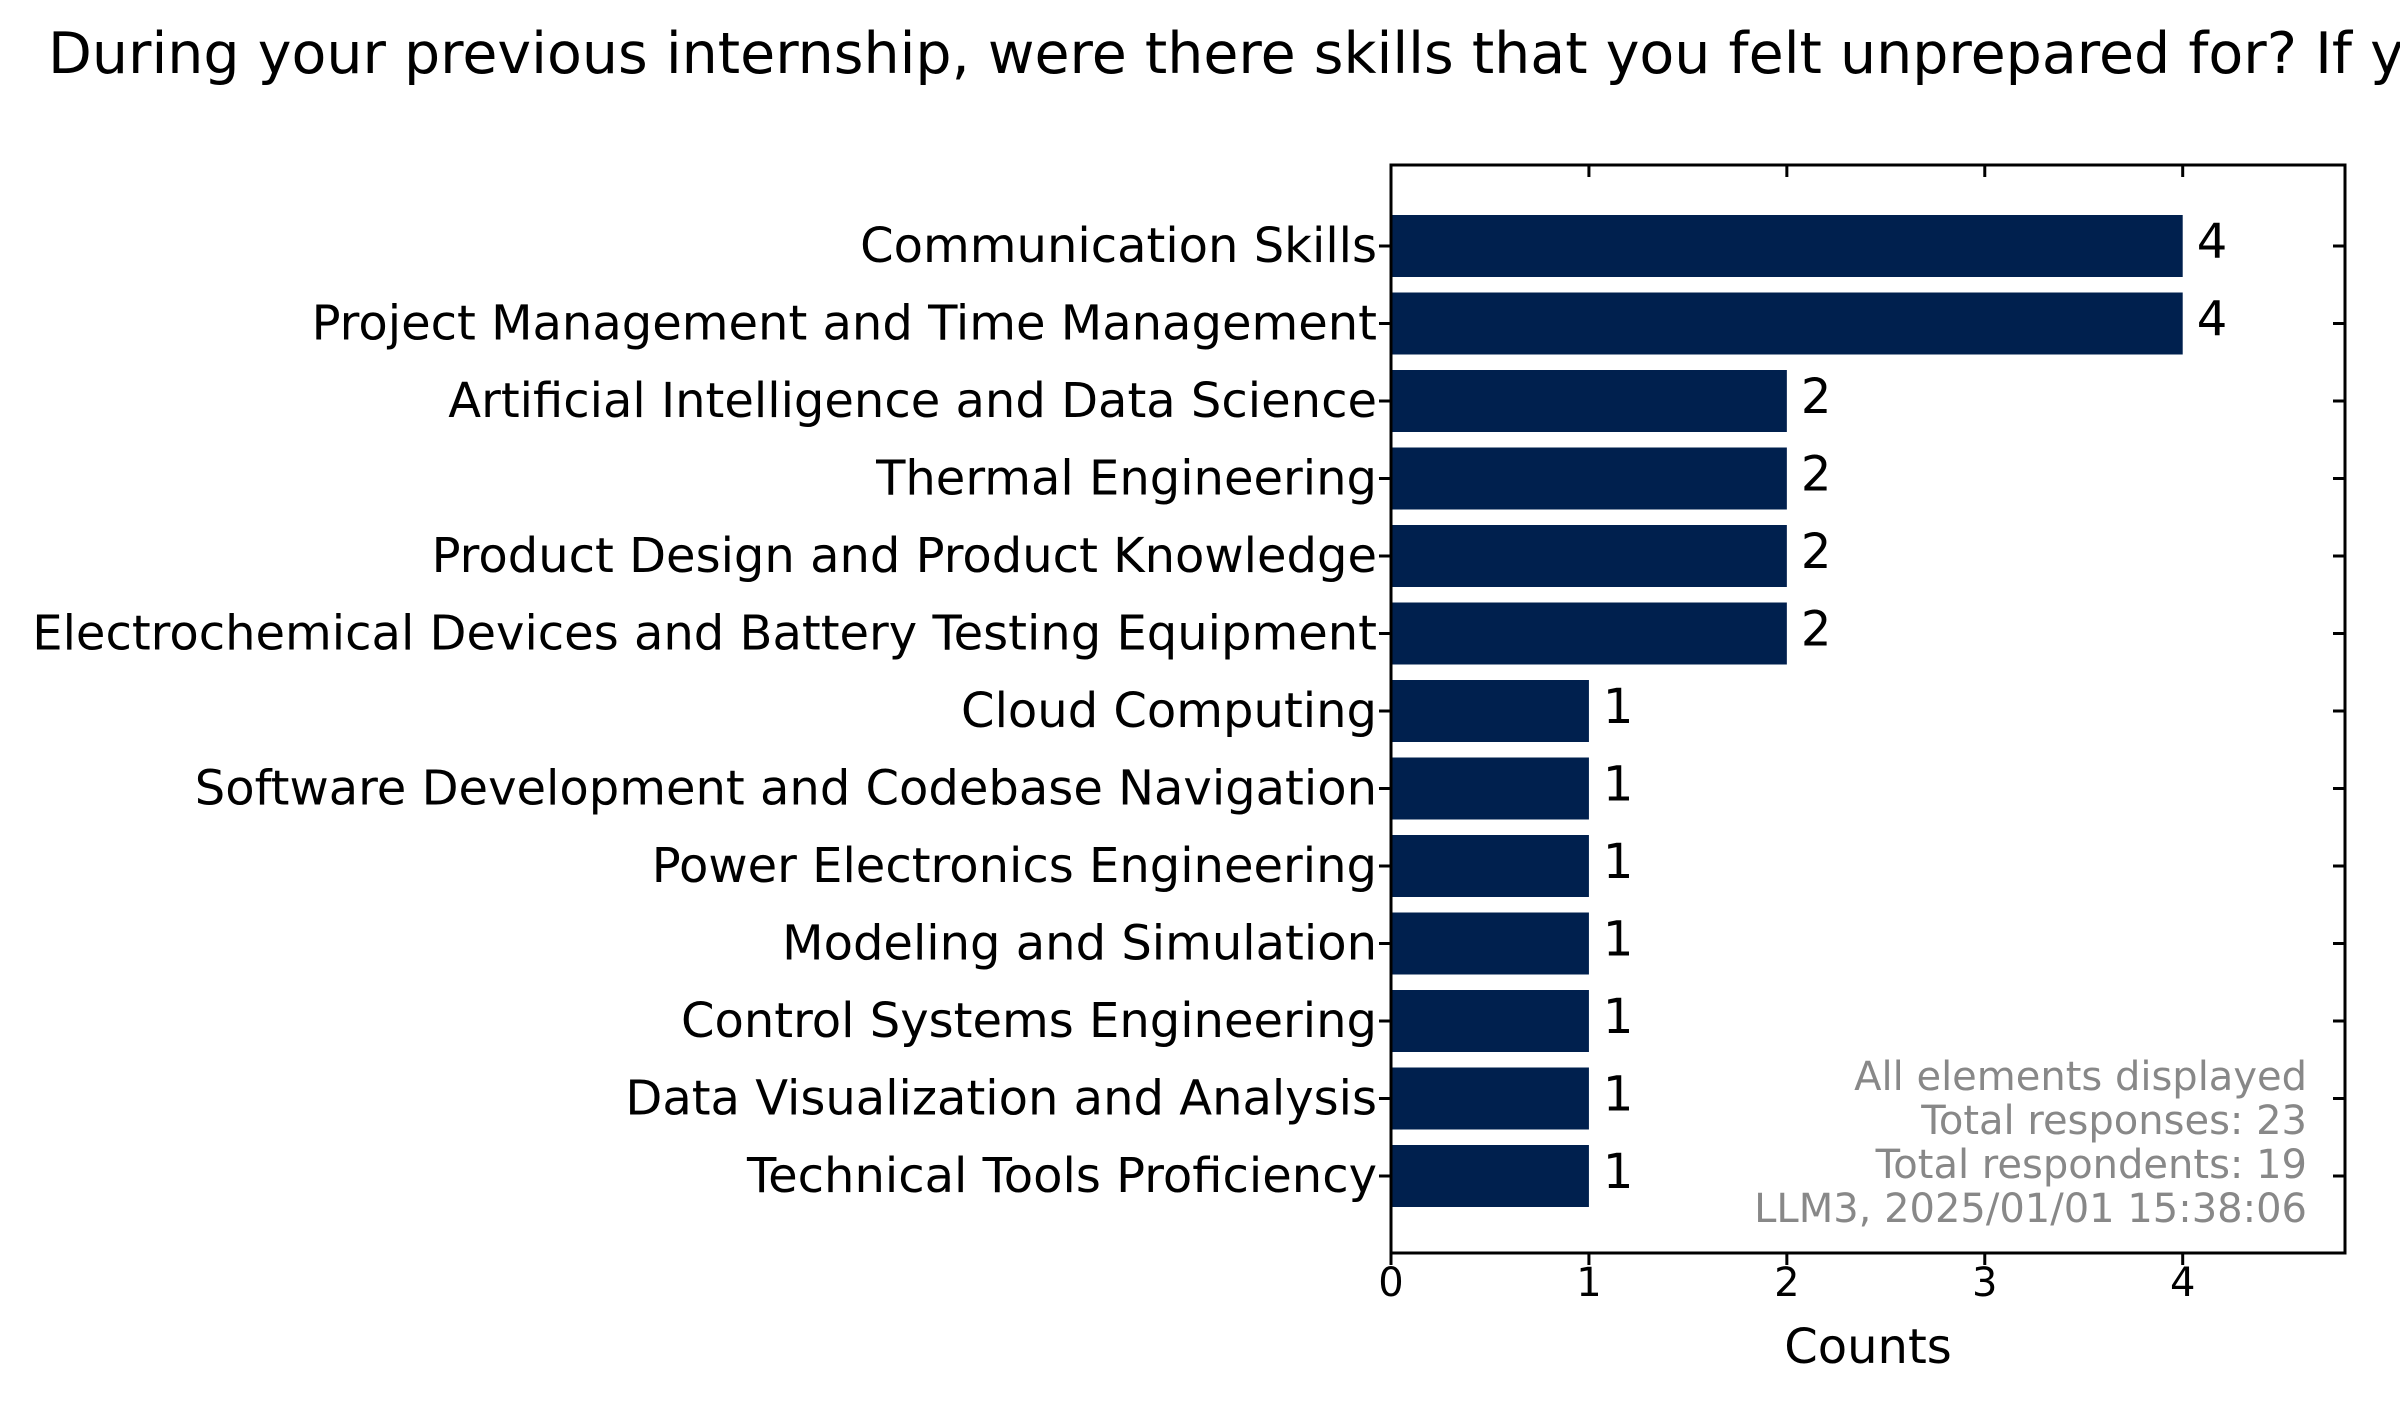 The image size is (2400, 1425). What do you see at coordinates (1061, 1176) in the screenshot?
I see `category-label: Technical Tools Proficiency` at bounding box center [1061, 1176].